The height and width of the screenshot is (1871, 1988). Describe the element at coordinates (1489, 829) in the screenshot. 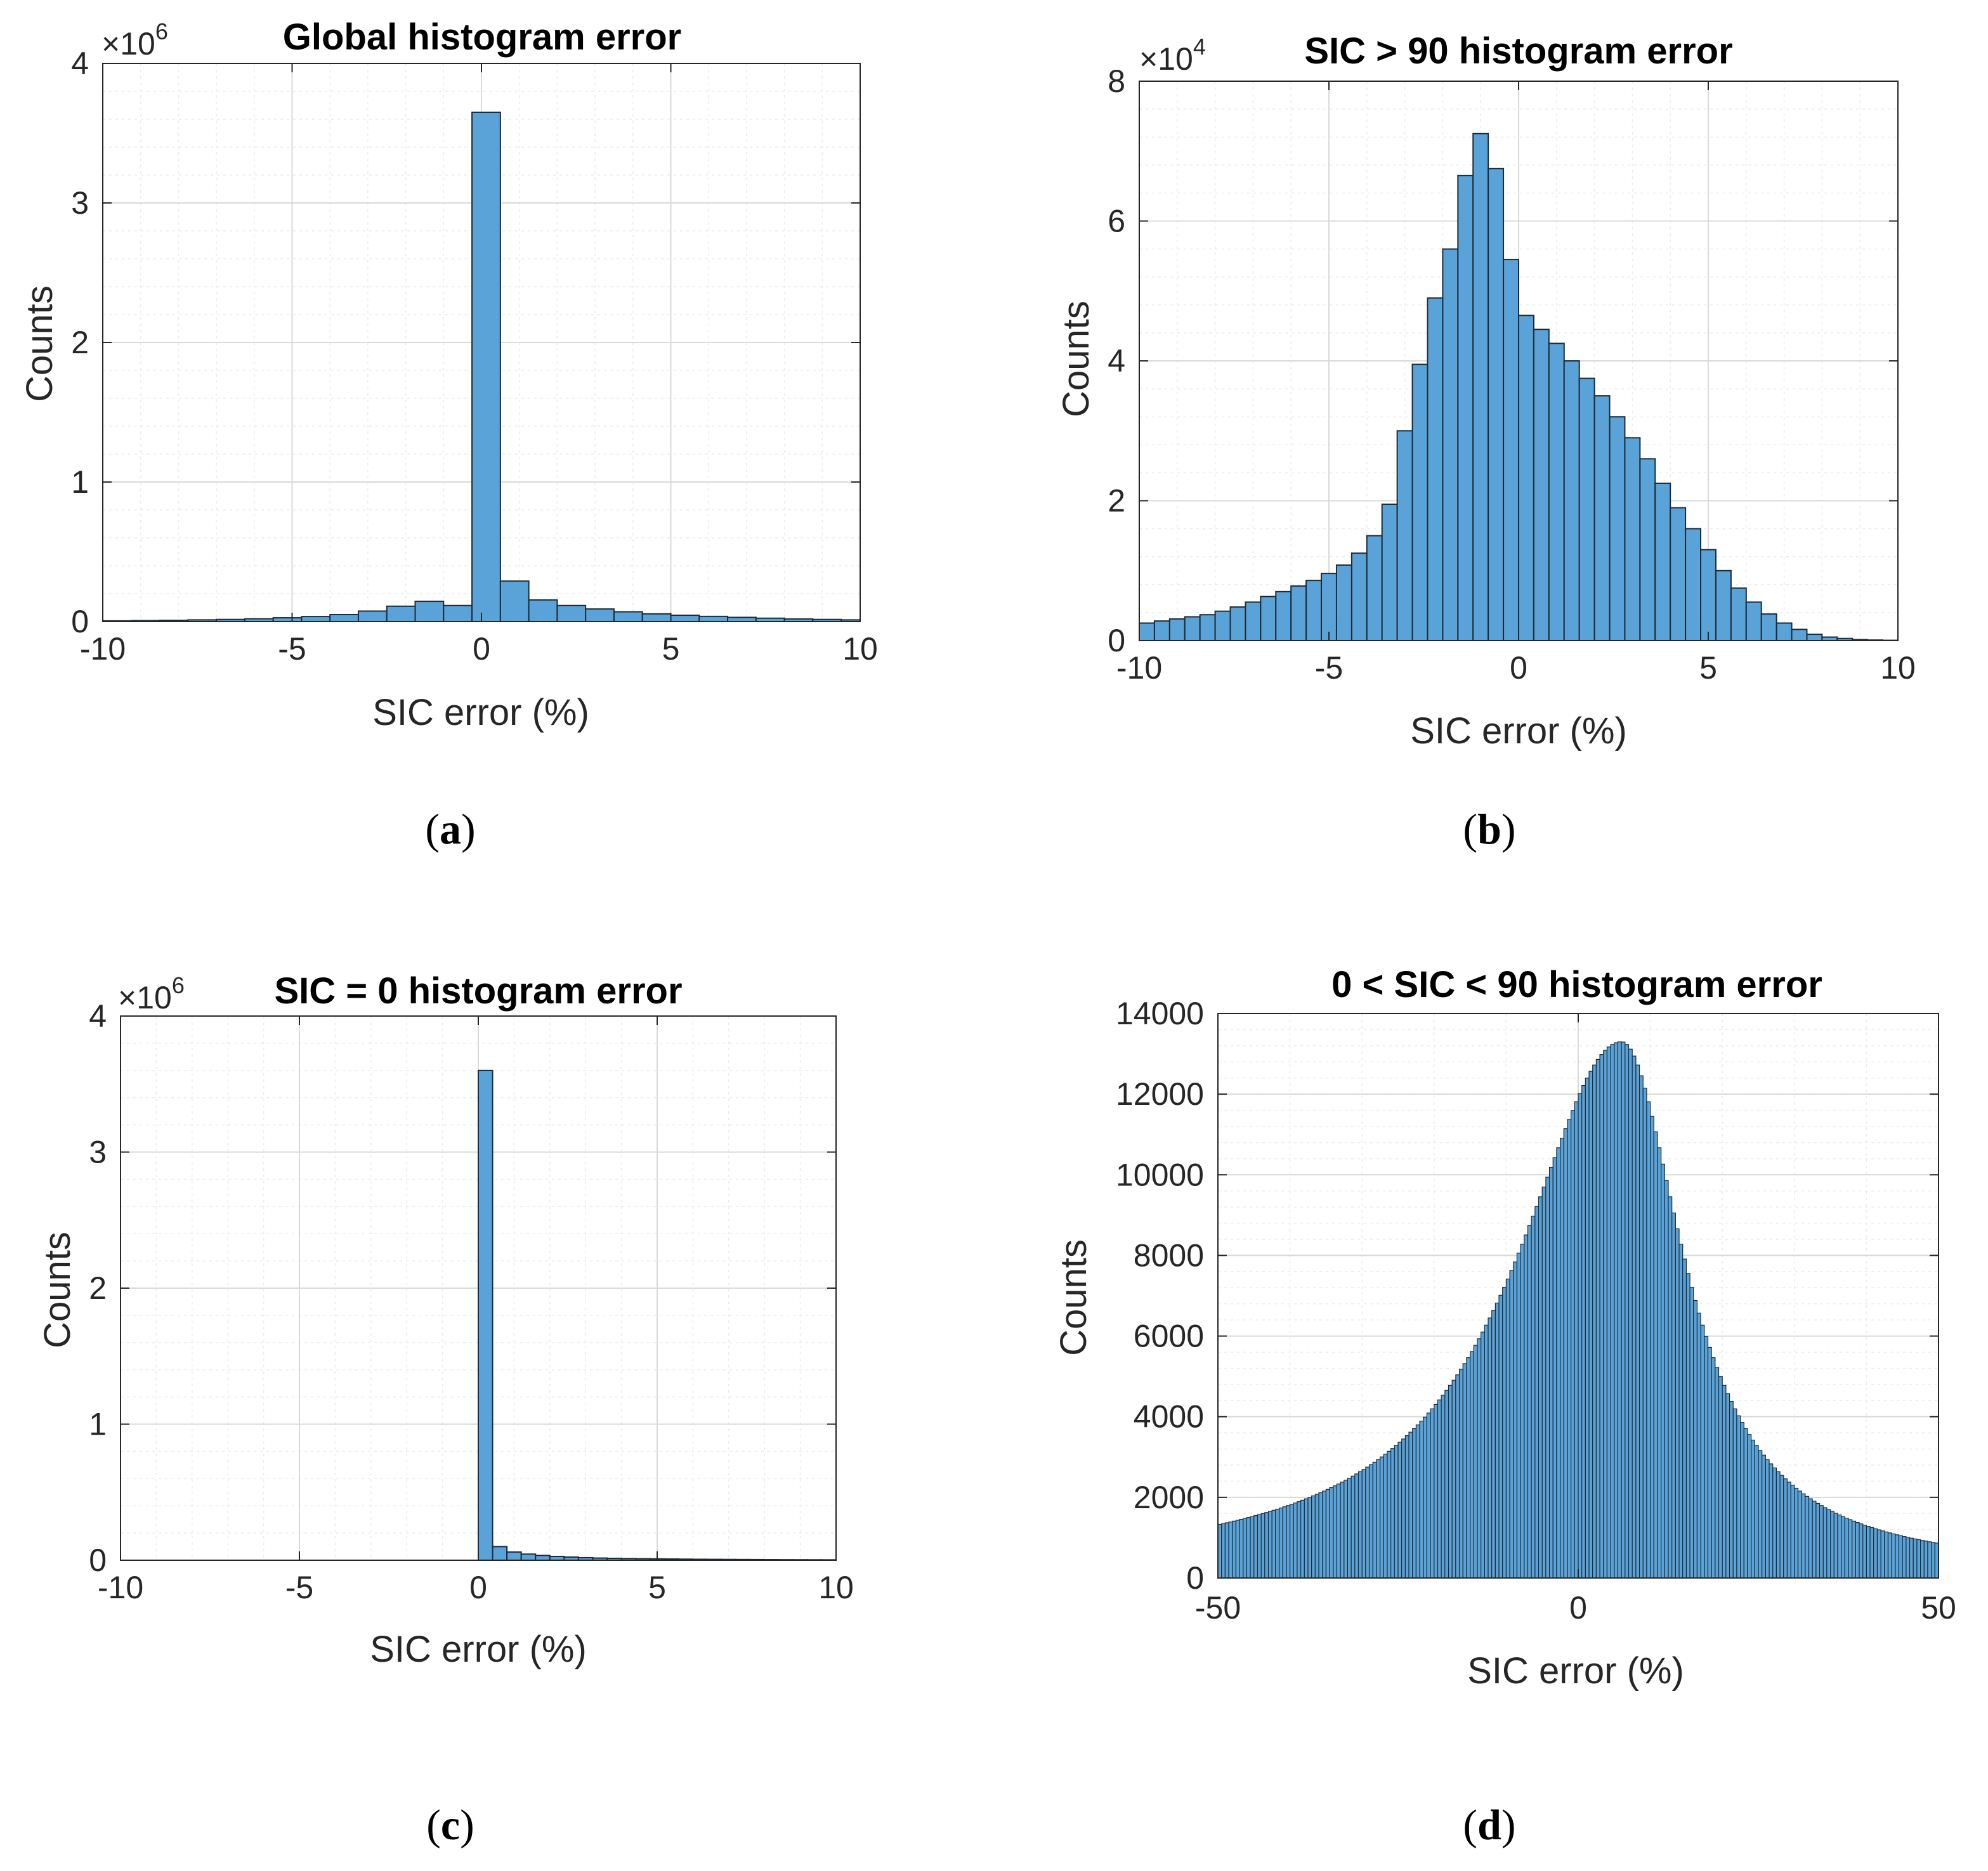

I see `panel-b-label: (b)` at that location.